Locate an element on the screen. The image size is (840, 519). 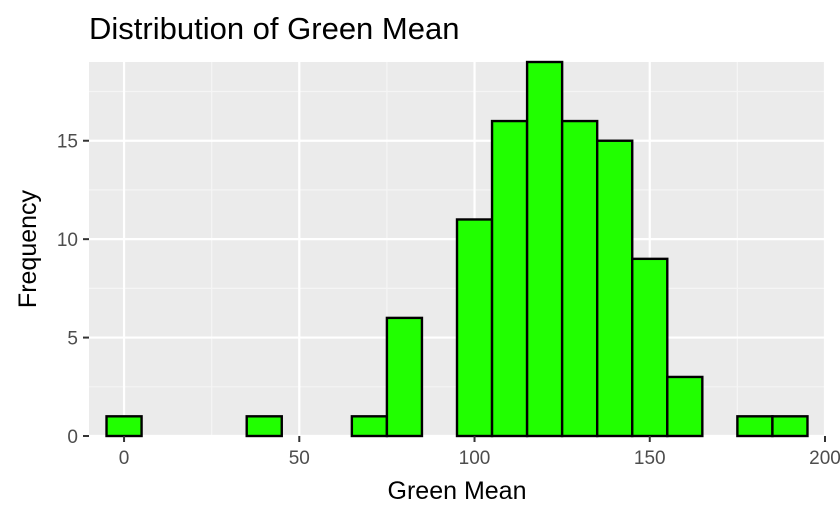
x-axis-title: Green Mean is located at coordinates (457, 491).